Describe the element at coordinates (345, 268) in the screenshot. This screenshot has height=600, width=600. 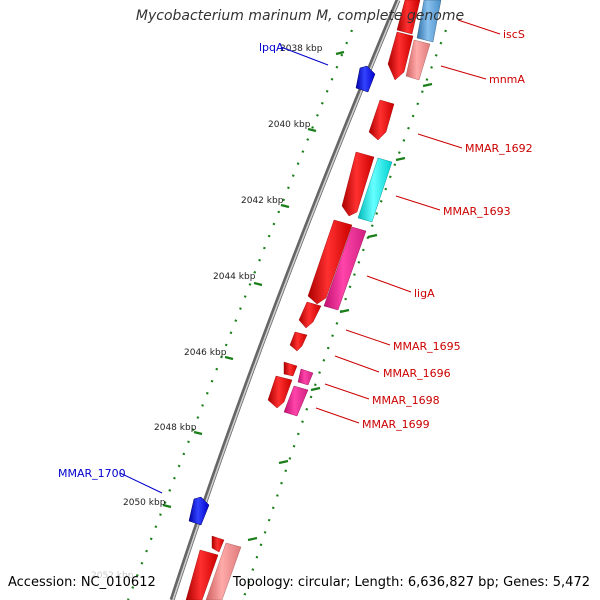
I see `gene-ligA-pink` at that location.